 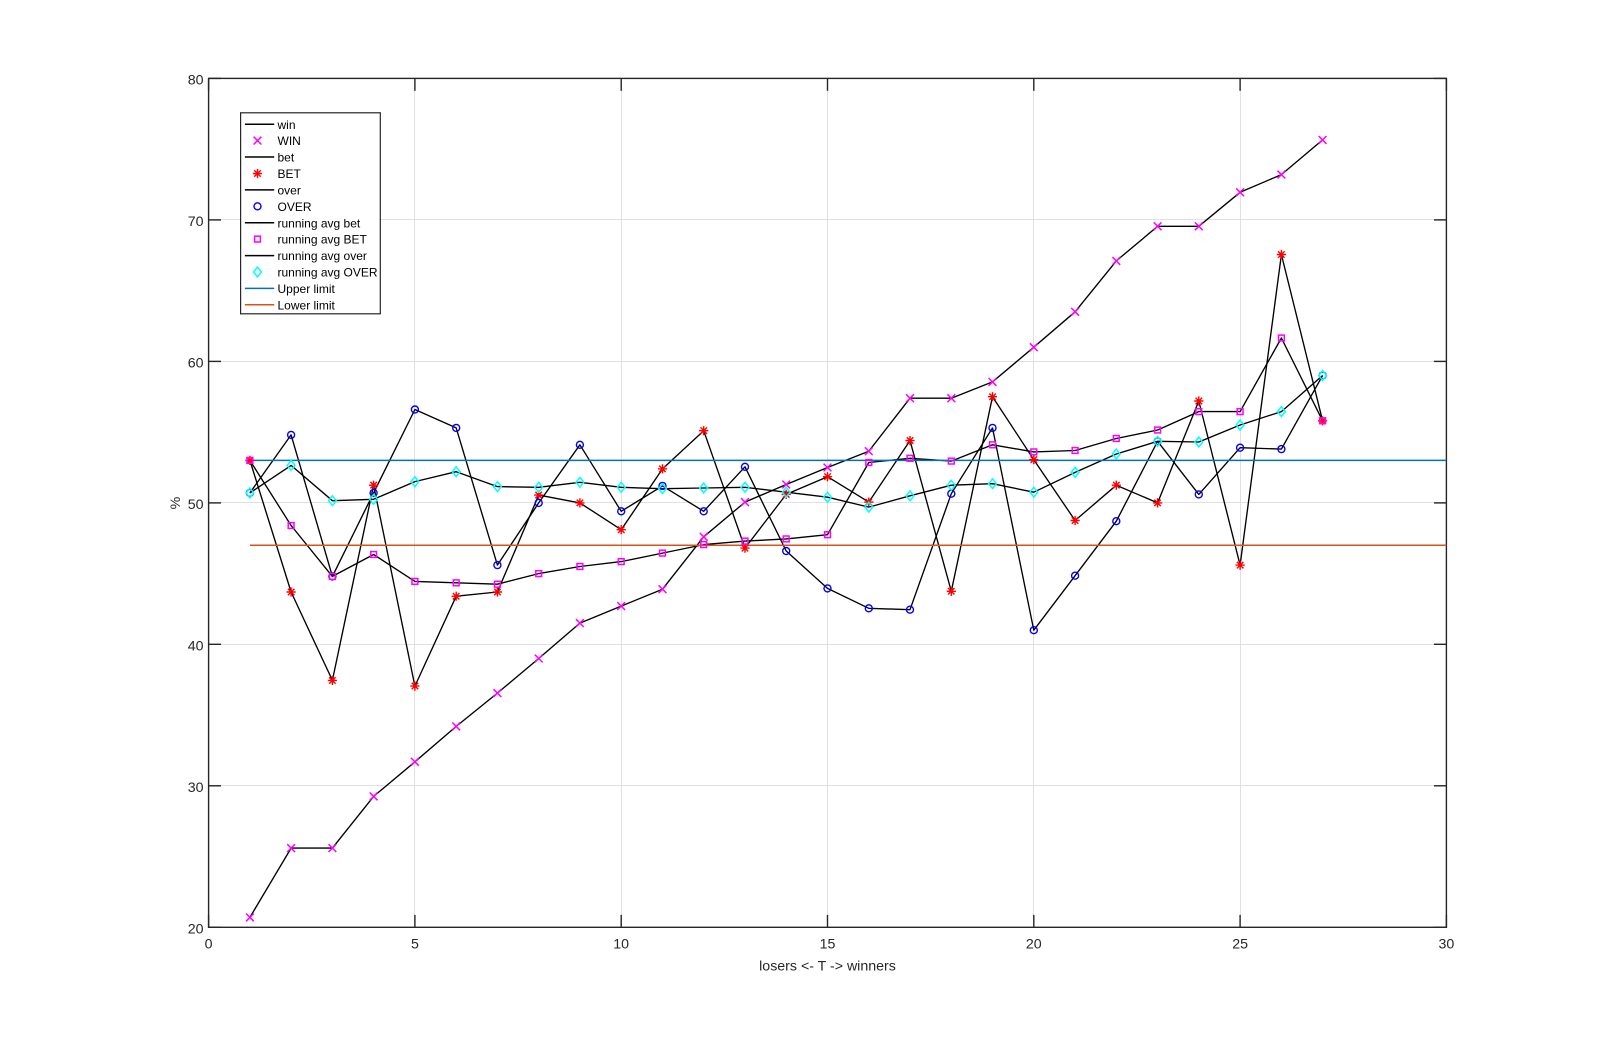 I want to click on svg-text: bet, so click(x=286, y=158).